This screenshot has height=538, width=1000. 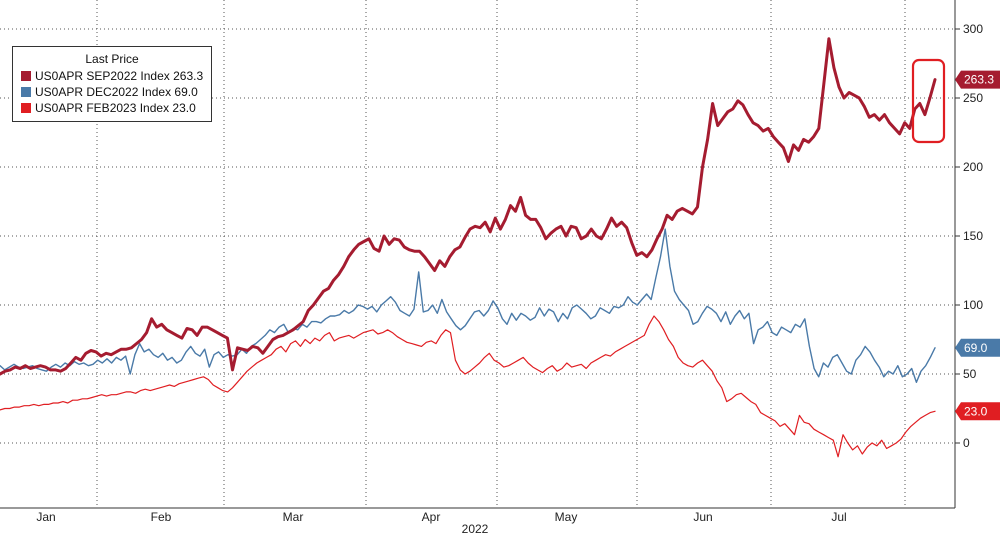 I want to click on legend-series-value: 263.3, so click(x=188, y=76).